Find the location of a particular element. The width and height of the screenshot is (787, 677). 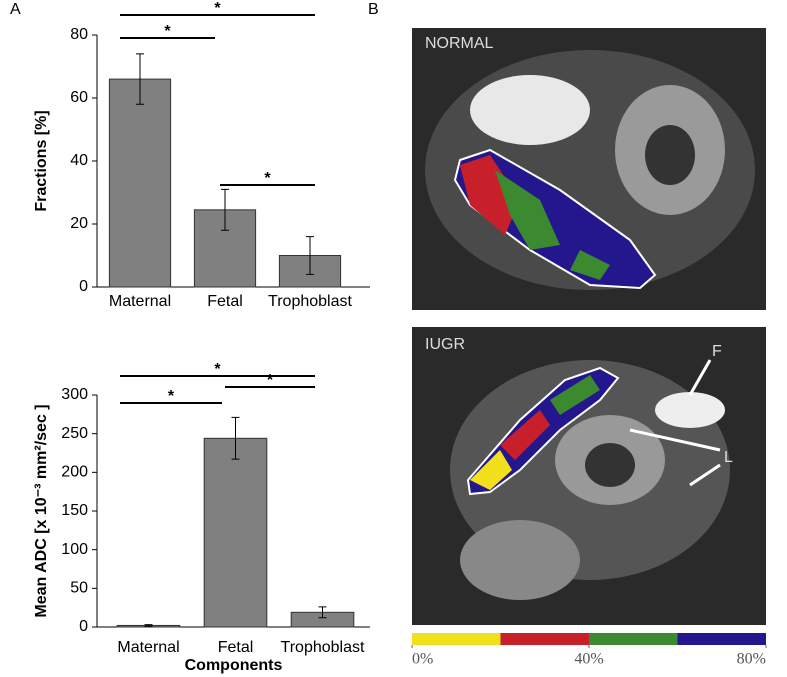

x-axis-label: Components is located at coordinates (234, 665).